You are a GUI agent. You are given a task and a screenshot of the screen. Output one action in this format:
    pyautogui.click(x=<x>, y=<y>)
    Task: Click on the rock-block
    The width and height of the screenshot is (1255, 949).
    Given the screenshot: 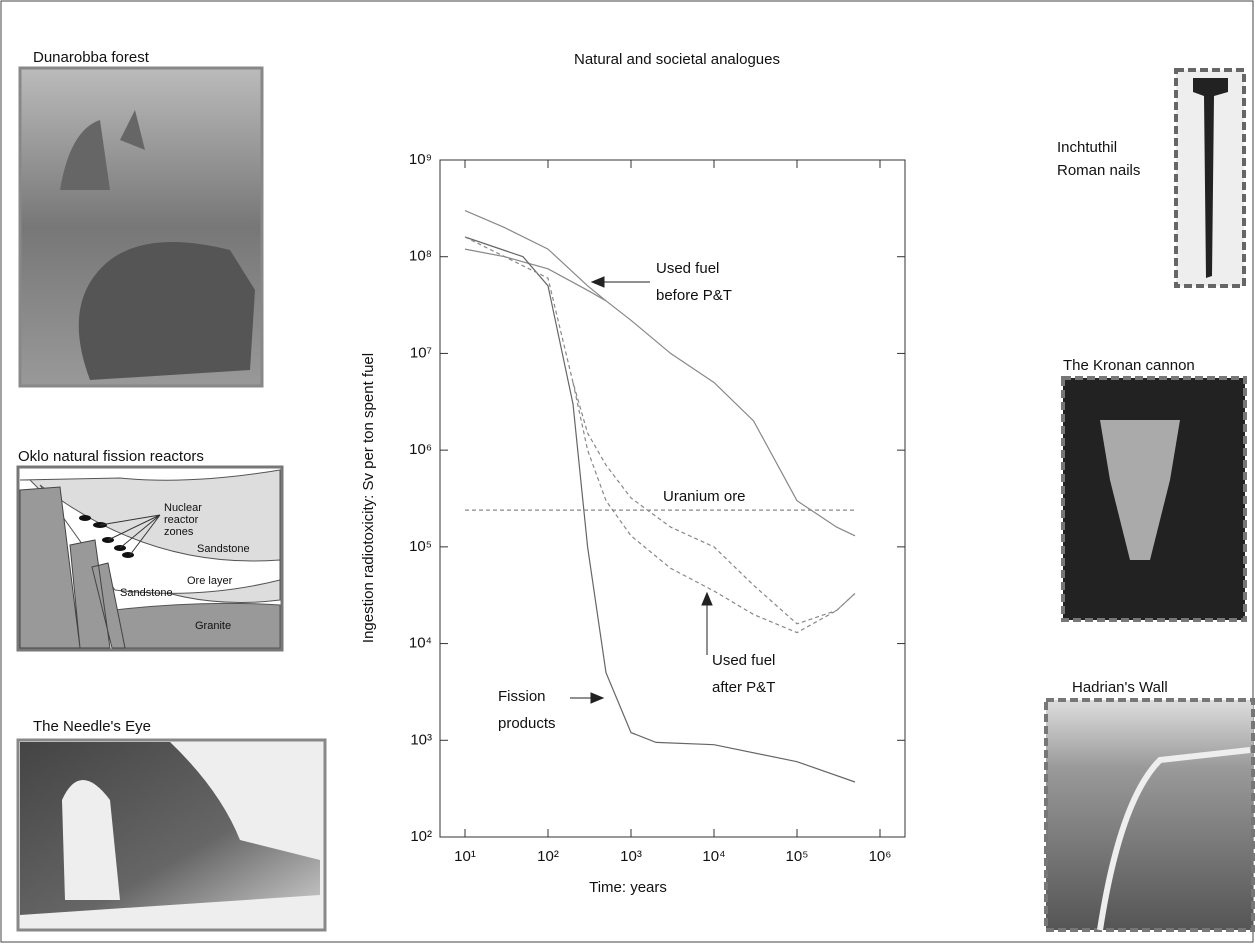 What is the action you would take?
    pyautogui.click(x=72, y=567)
    